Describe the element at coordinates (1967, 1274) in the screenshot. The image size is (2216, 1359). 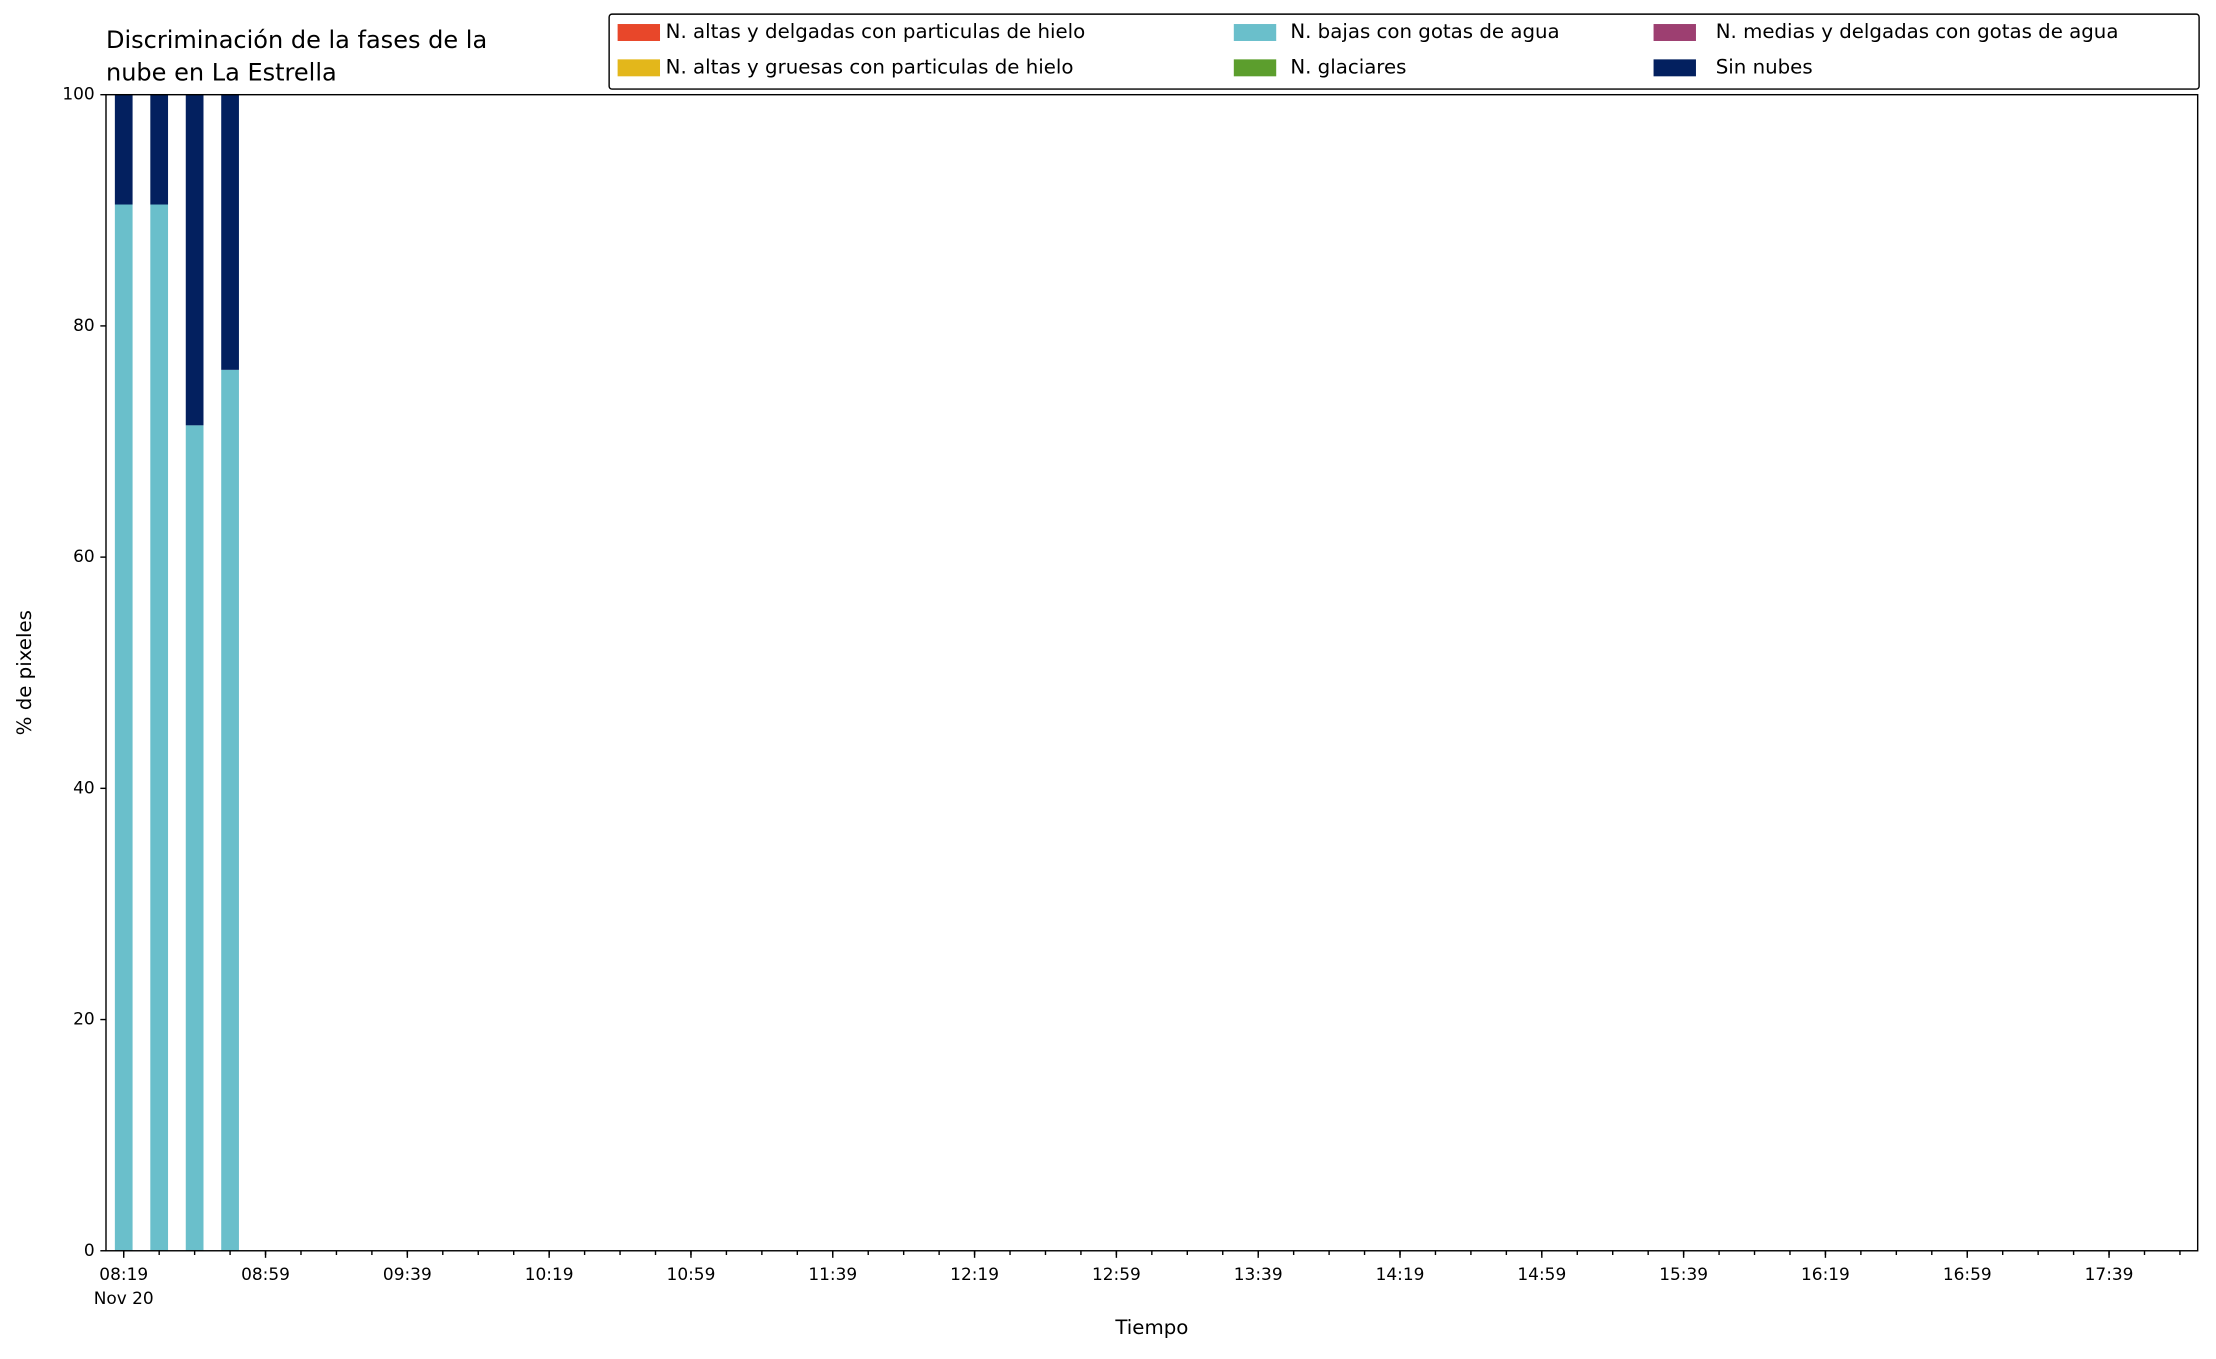
I see `x-tick-label: 16:59` at that location.